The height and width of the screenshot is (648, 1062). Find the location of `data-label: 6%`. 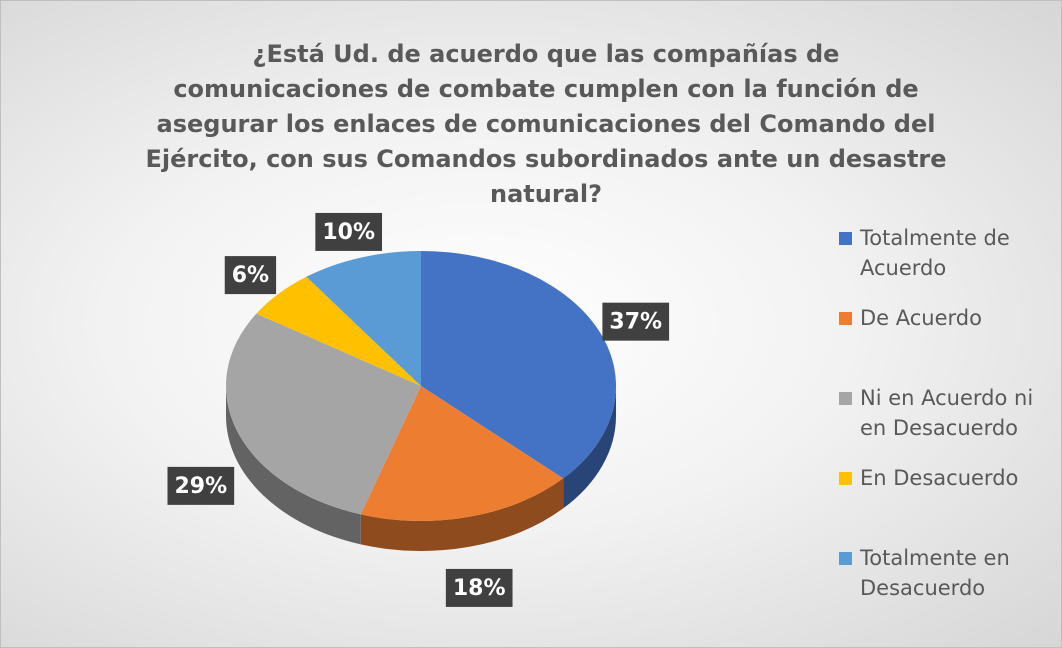

data-label: 6% is located at coordinates (250, 275).